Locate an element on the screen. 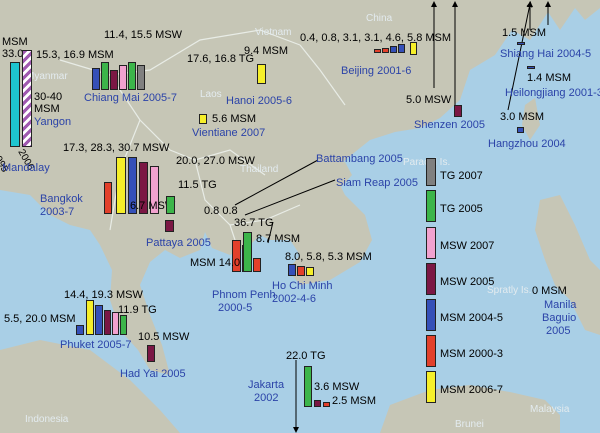 The width and height of the screenshot is (600, 433). hadyai-val: 10.5 MSW is located at coordinates (164, 337).